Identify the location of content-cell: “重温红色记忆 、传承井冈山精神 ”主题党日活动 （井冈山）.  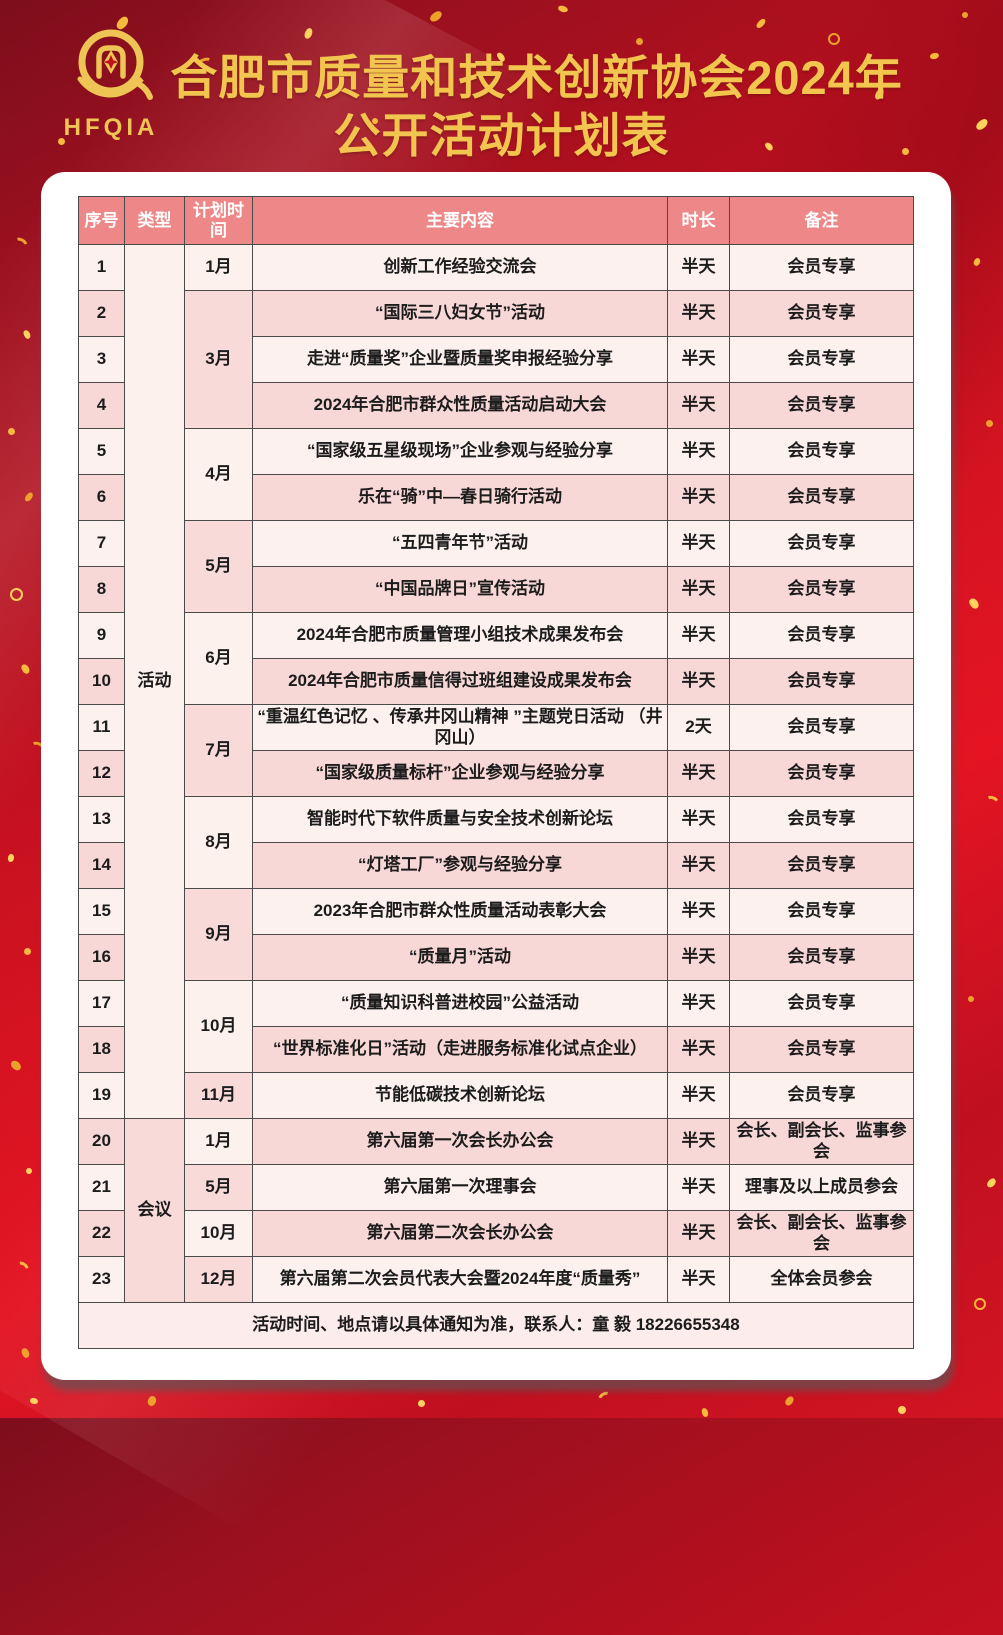
(460, 727).